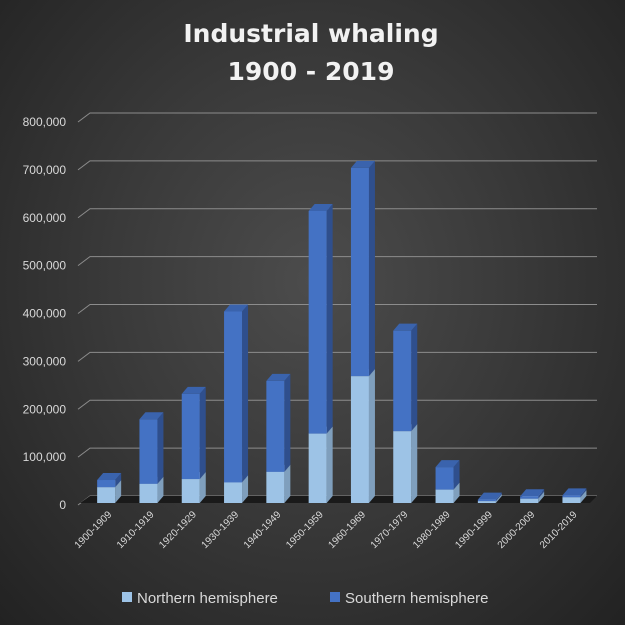  I want to click on x-tick-label: 1910-1919, so click(136, 530).